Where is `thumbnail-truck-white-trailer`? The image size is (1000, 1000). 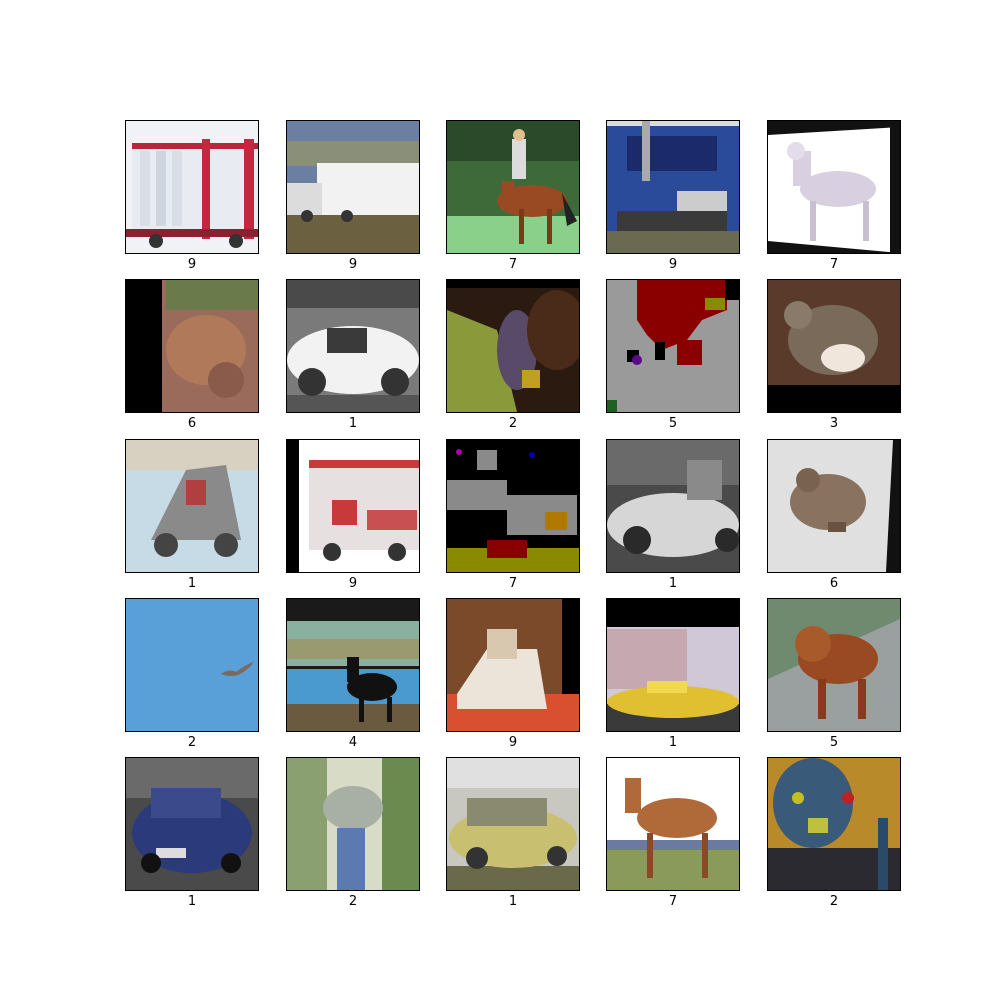 thumbnail-truck-white-trailer is located at coordinates (353, 187).